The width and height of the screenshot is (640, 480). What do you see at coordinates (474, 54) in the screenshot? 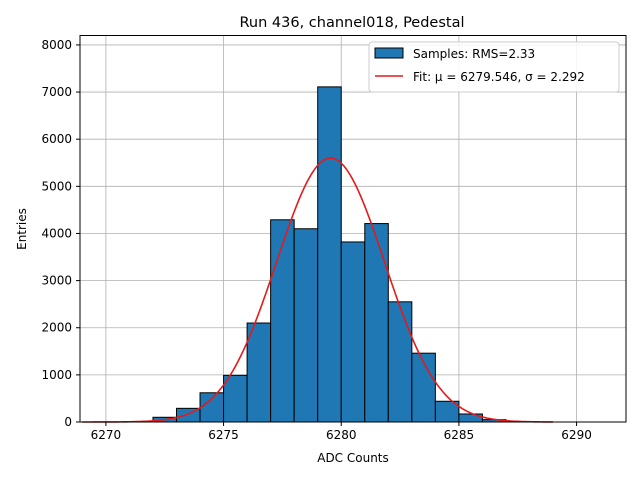
I see `legend-label-histogram: Samples: RMS=2.33` at bounding box center [474, 54].